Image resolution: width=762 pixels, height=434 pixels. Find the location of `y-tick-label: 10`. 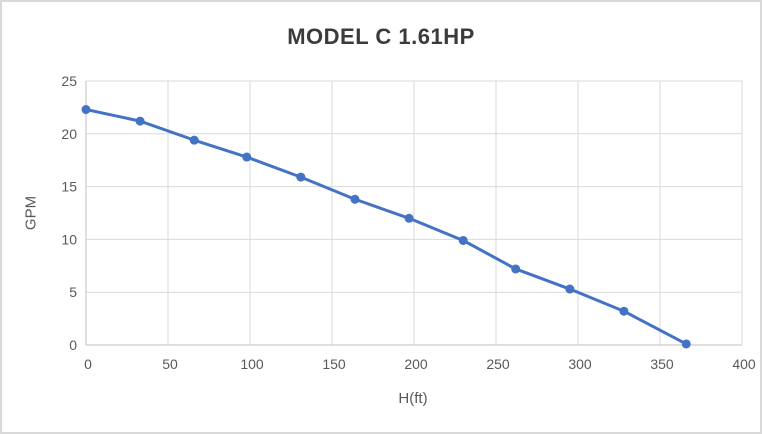

y-tick-label: 10 is located at coordinates (69, 239).